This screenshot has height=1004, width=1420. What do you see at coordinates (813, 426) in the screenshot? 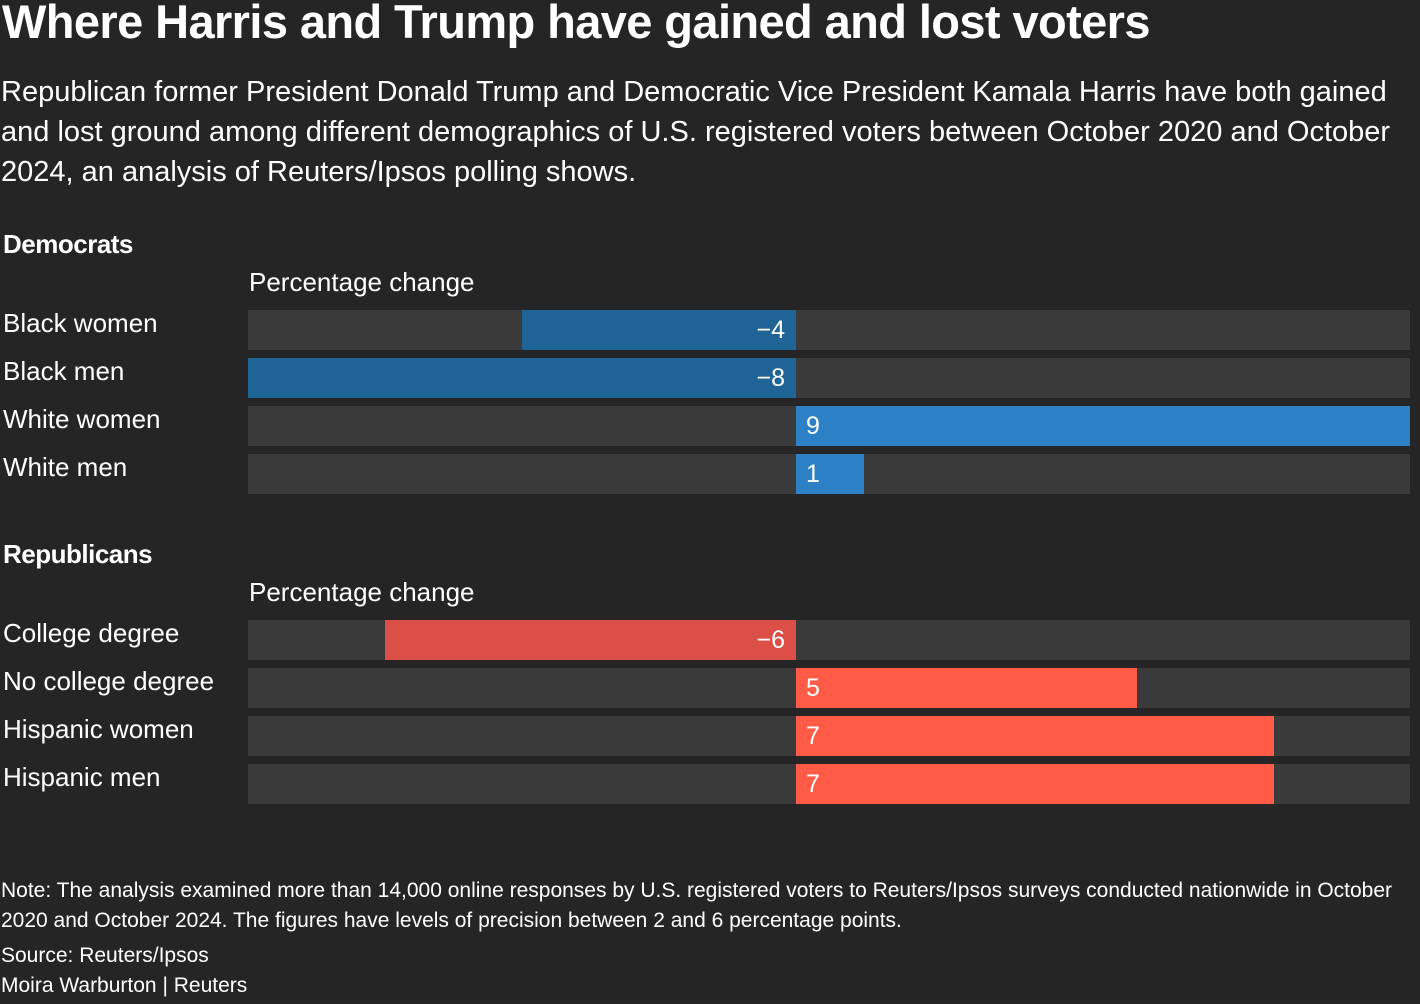
I see `democrats-bar-value: 9` at bounding box center [813, 426].